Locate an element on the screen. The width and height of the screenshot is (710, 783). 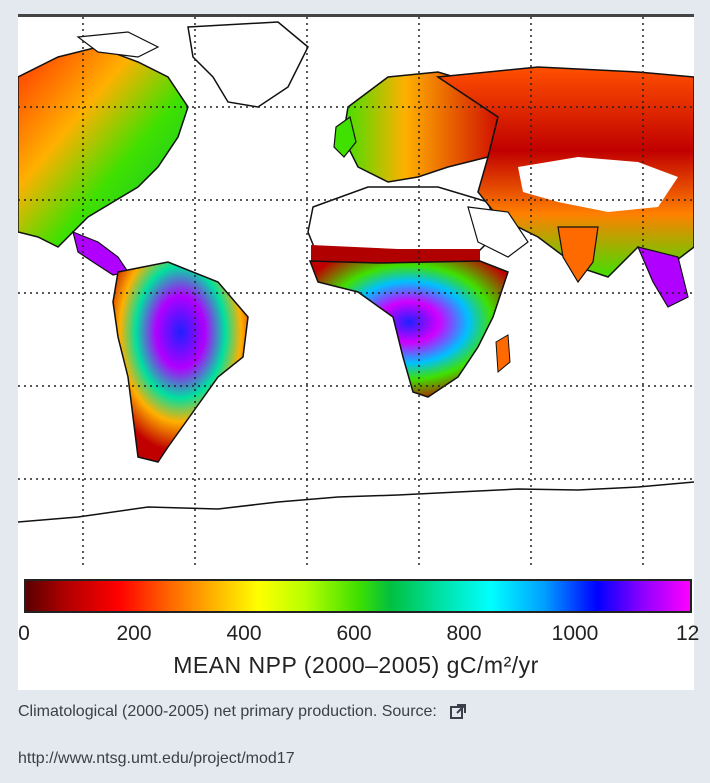
central-asia-desert is located at coordinates (598, 184).